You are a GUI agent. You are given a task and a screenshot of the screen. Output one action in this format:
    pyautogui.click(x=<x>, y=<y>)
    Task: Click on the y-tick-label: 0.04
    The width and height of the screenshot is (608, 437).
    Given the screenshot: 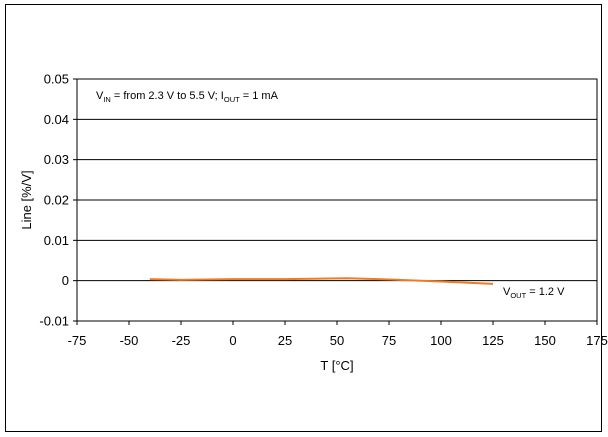 What is the action you would take?
    pyautogui.click(x=56, y=119)
    